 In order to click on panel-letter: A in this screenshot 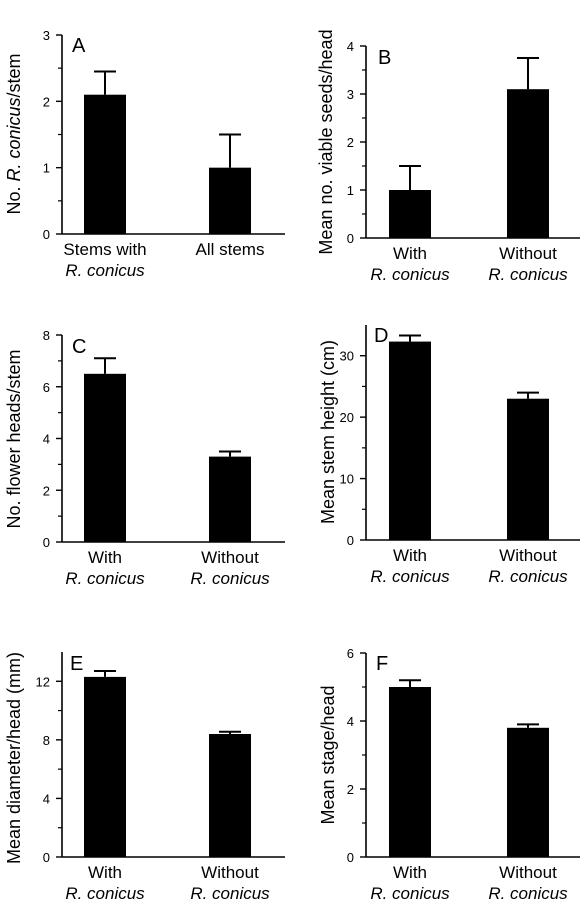, I will do `click(79, 46)`.